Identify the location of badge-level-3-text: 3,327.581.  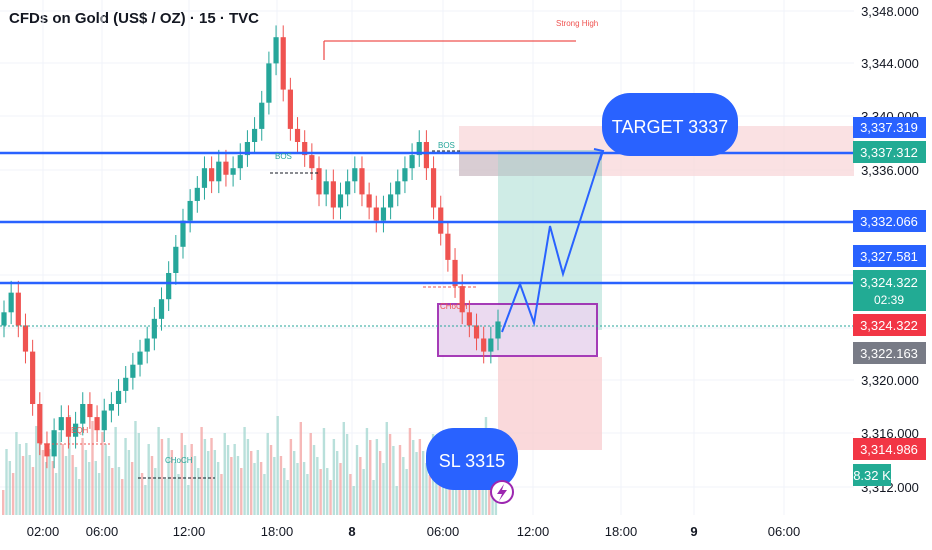
(889, 256).